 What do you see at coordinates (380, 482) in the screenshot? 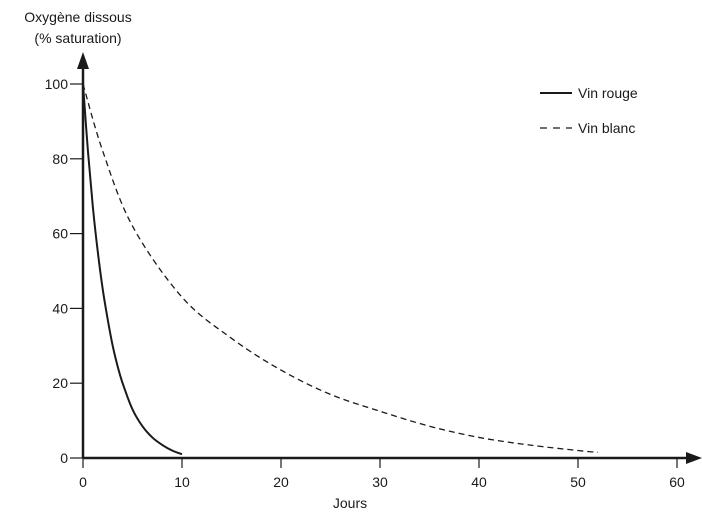
I see `x-tick-label: 30` at bounding box center [380, 482].